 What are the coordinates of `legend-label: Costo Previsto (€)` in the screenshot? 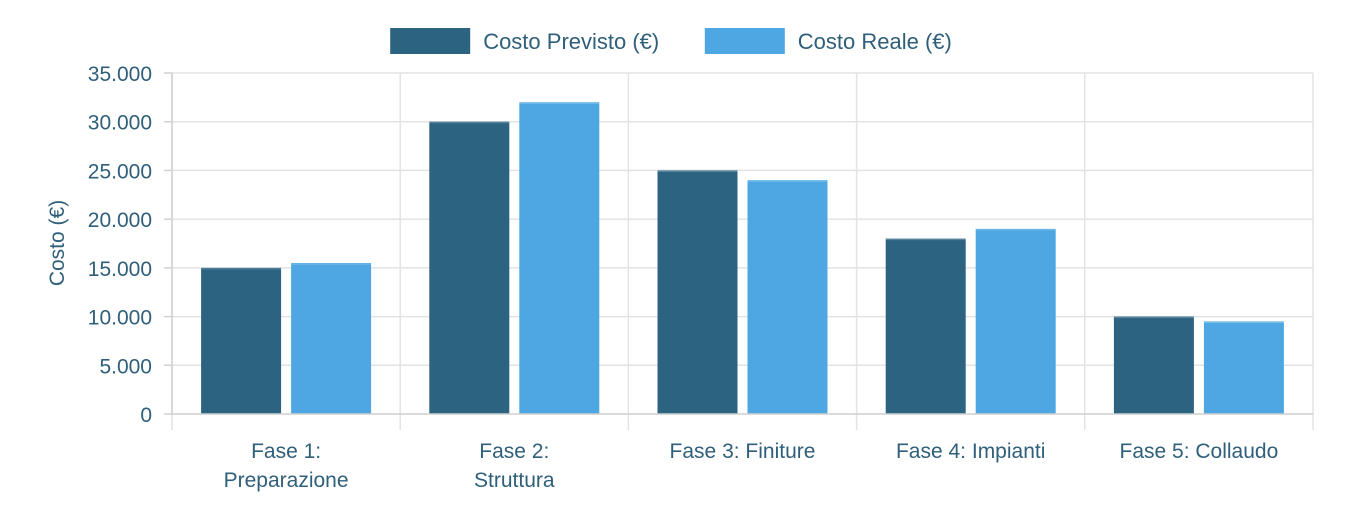 It's located at (571, 41).